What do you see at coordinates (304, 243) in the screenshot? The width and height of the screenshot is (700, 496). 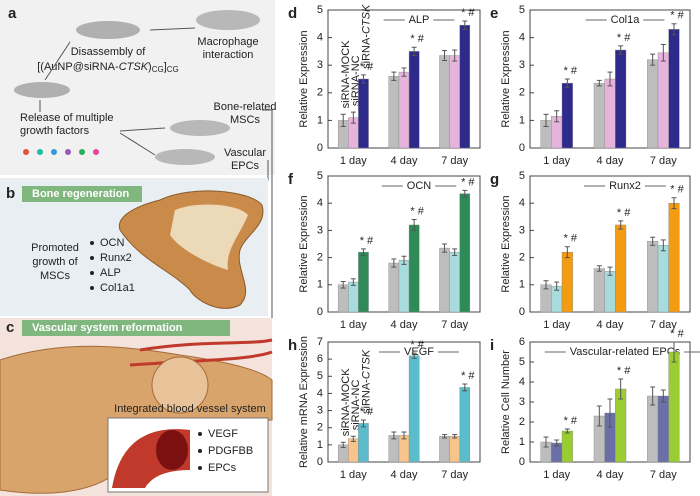 I see `y-axis-label: Relative Expression` at bounding box center [304, 243].